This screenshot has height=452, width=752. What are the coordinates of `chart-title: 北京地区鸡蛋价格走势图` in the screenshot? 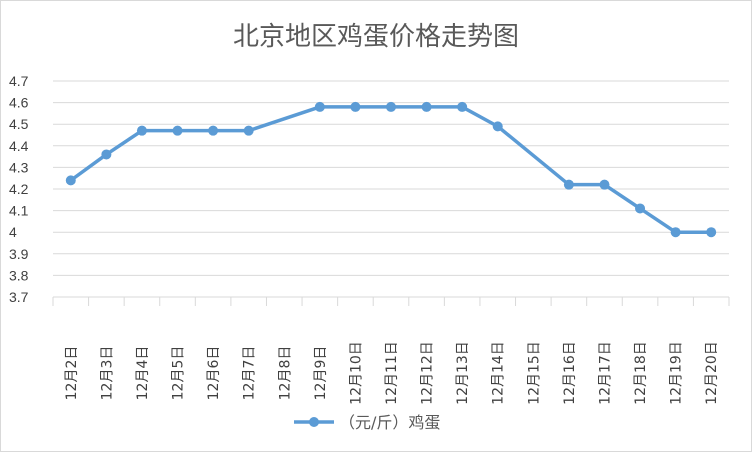 It's located at (376, 37).